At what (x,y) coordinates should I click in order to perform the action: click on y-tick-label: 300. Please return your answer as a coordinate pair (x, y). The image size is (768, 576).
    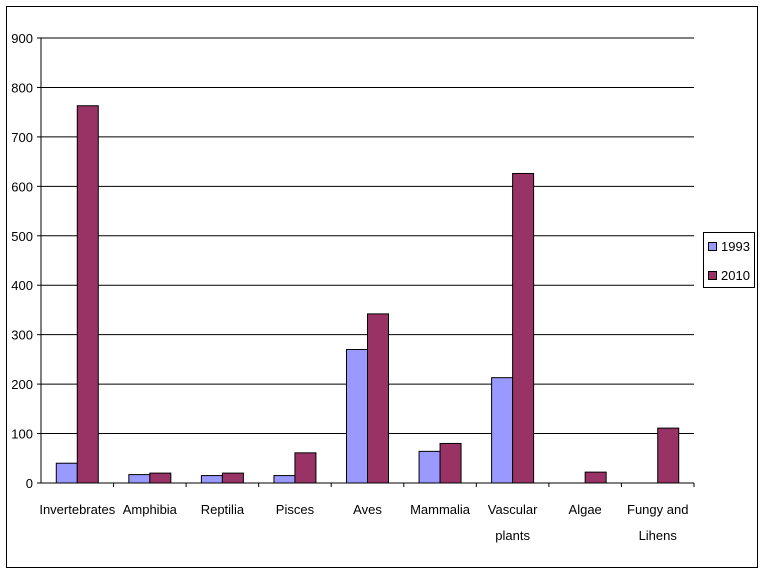
    Looking at the image, I should click on (22, 335).